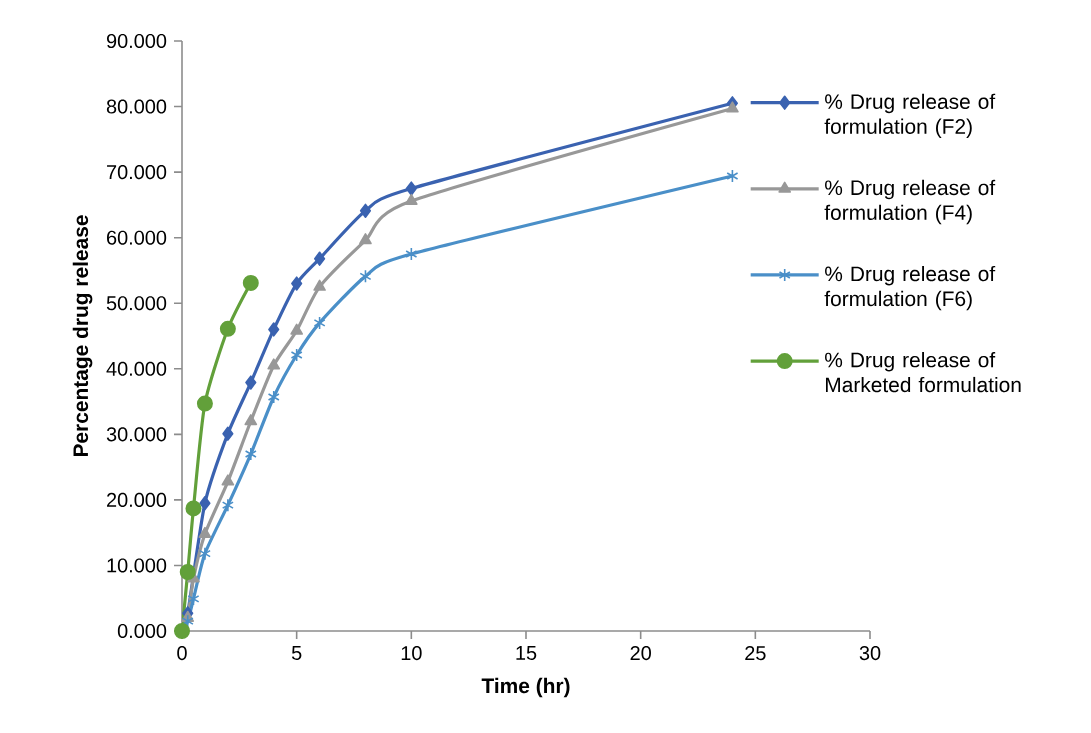 The image size is (1091, 733). What do you see at coordinates (910, 288) in the screenshot?
I see `legend-label: % Drug release of formulation (F6)` at bounding box center [910, 288].